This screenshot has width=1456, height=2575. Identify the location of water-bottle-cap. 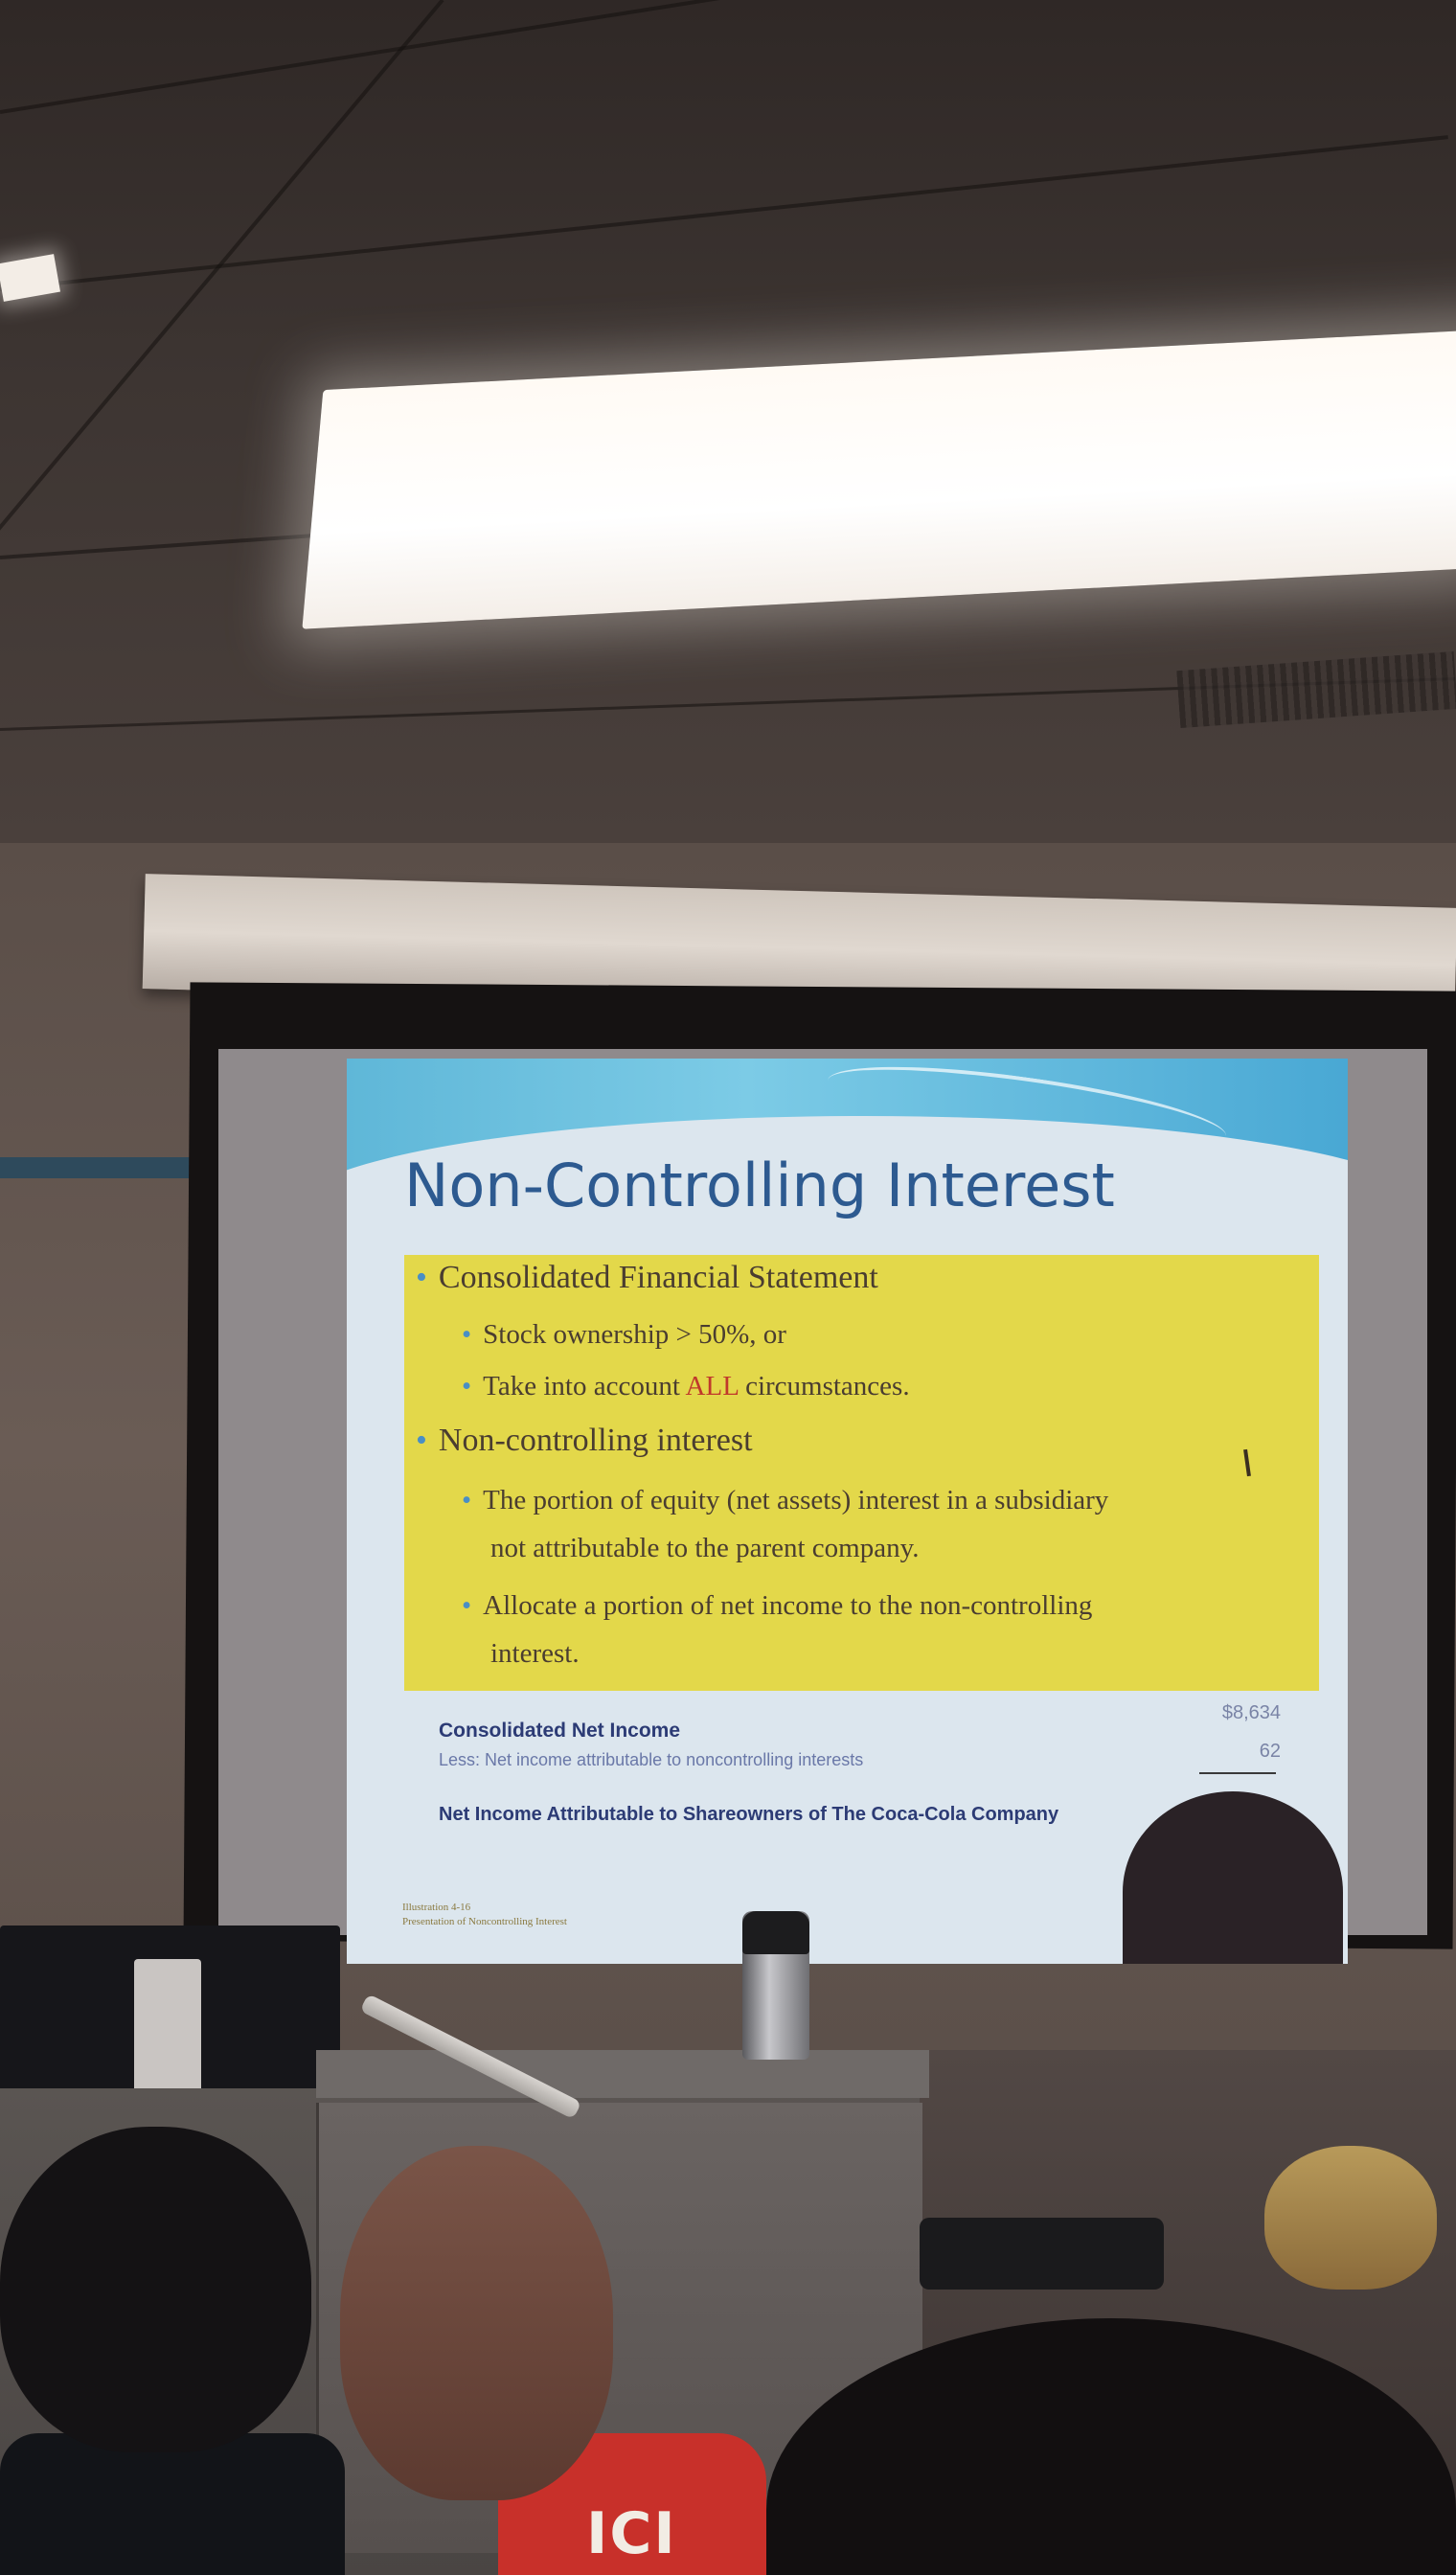
(776, 1932).